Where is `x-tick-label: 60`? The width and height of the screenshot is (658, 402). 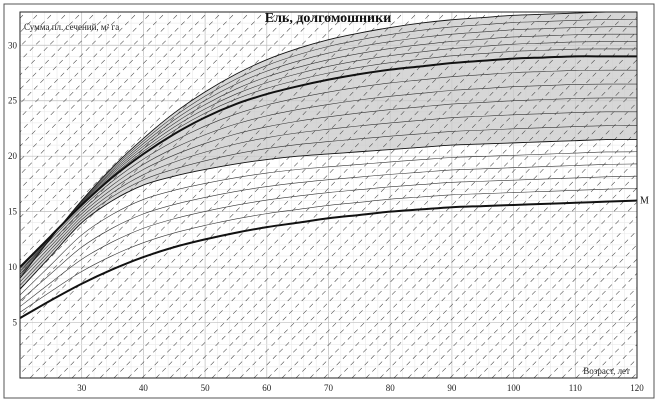
x-tick-label: 60 is located at coordinates (267, 388).